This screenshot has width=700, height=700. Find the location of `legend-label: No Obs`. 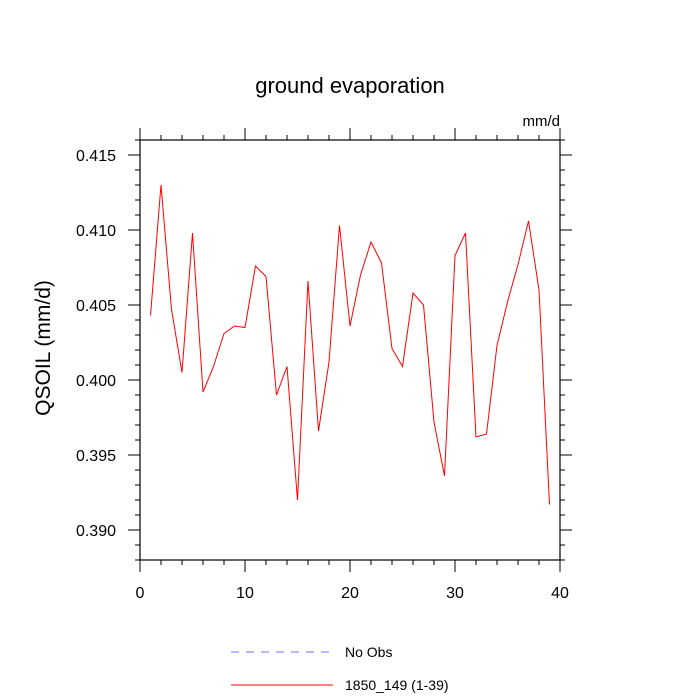

legend-label: No Obs is located at coordinates (368, 652).